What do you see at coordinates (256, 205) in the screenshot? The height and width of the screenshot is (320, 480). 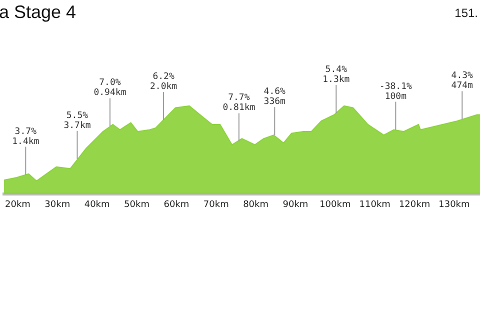 I see `x-tick-label: 80km` at bounding box center [256, 205].